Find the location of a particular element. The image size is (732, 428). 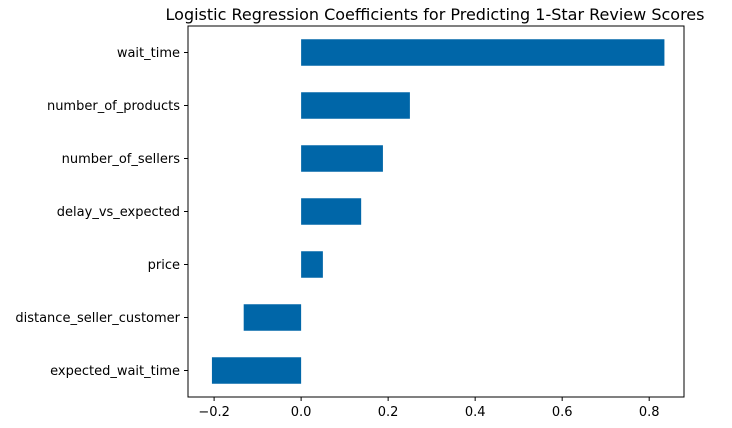

x-tick-label: 0.6 is located at coordinates (562, 412).